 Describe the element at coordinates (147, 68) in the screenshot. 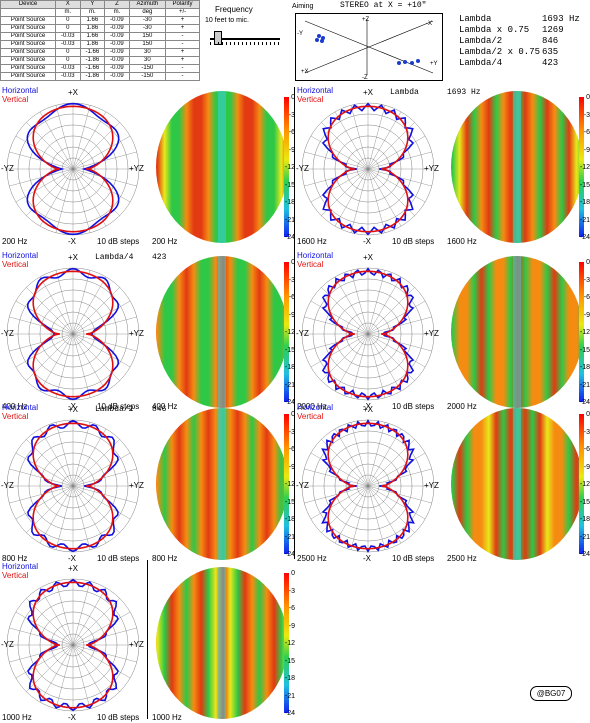

I see `table-cell: -150` at that location.